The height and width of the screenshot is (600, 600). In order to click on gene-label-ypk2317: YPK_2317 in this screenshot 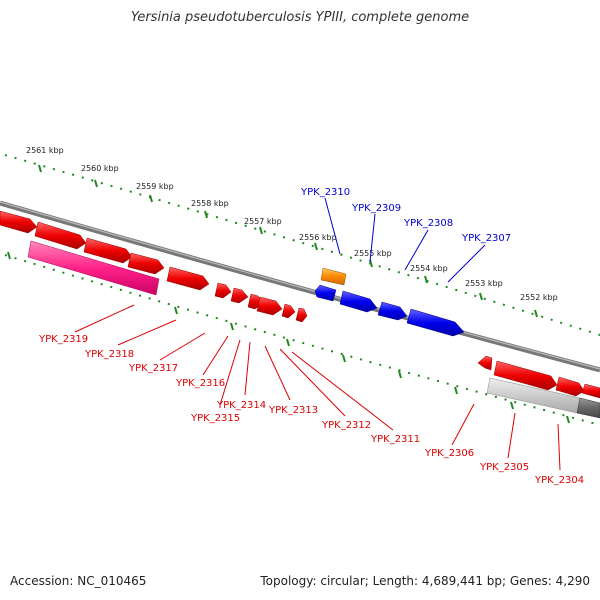, I will do `click(153, 368)`.